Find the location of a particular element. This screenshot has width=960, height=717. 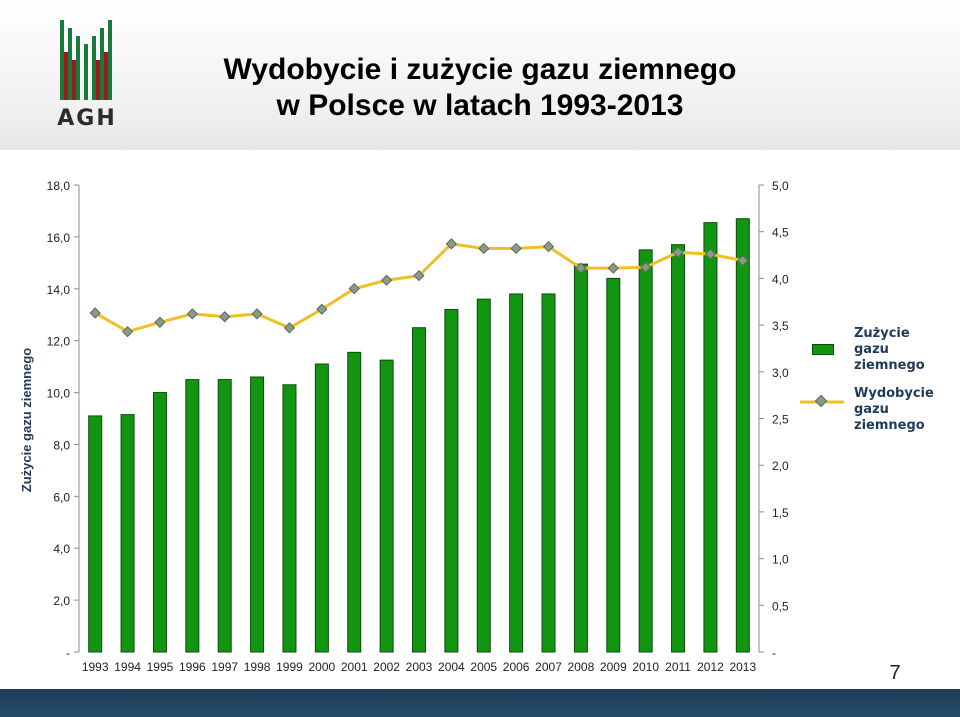

agh-logo-mark is located at coordinates (86, 60).